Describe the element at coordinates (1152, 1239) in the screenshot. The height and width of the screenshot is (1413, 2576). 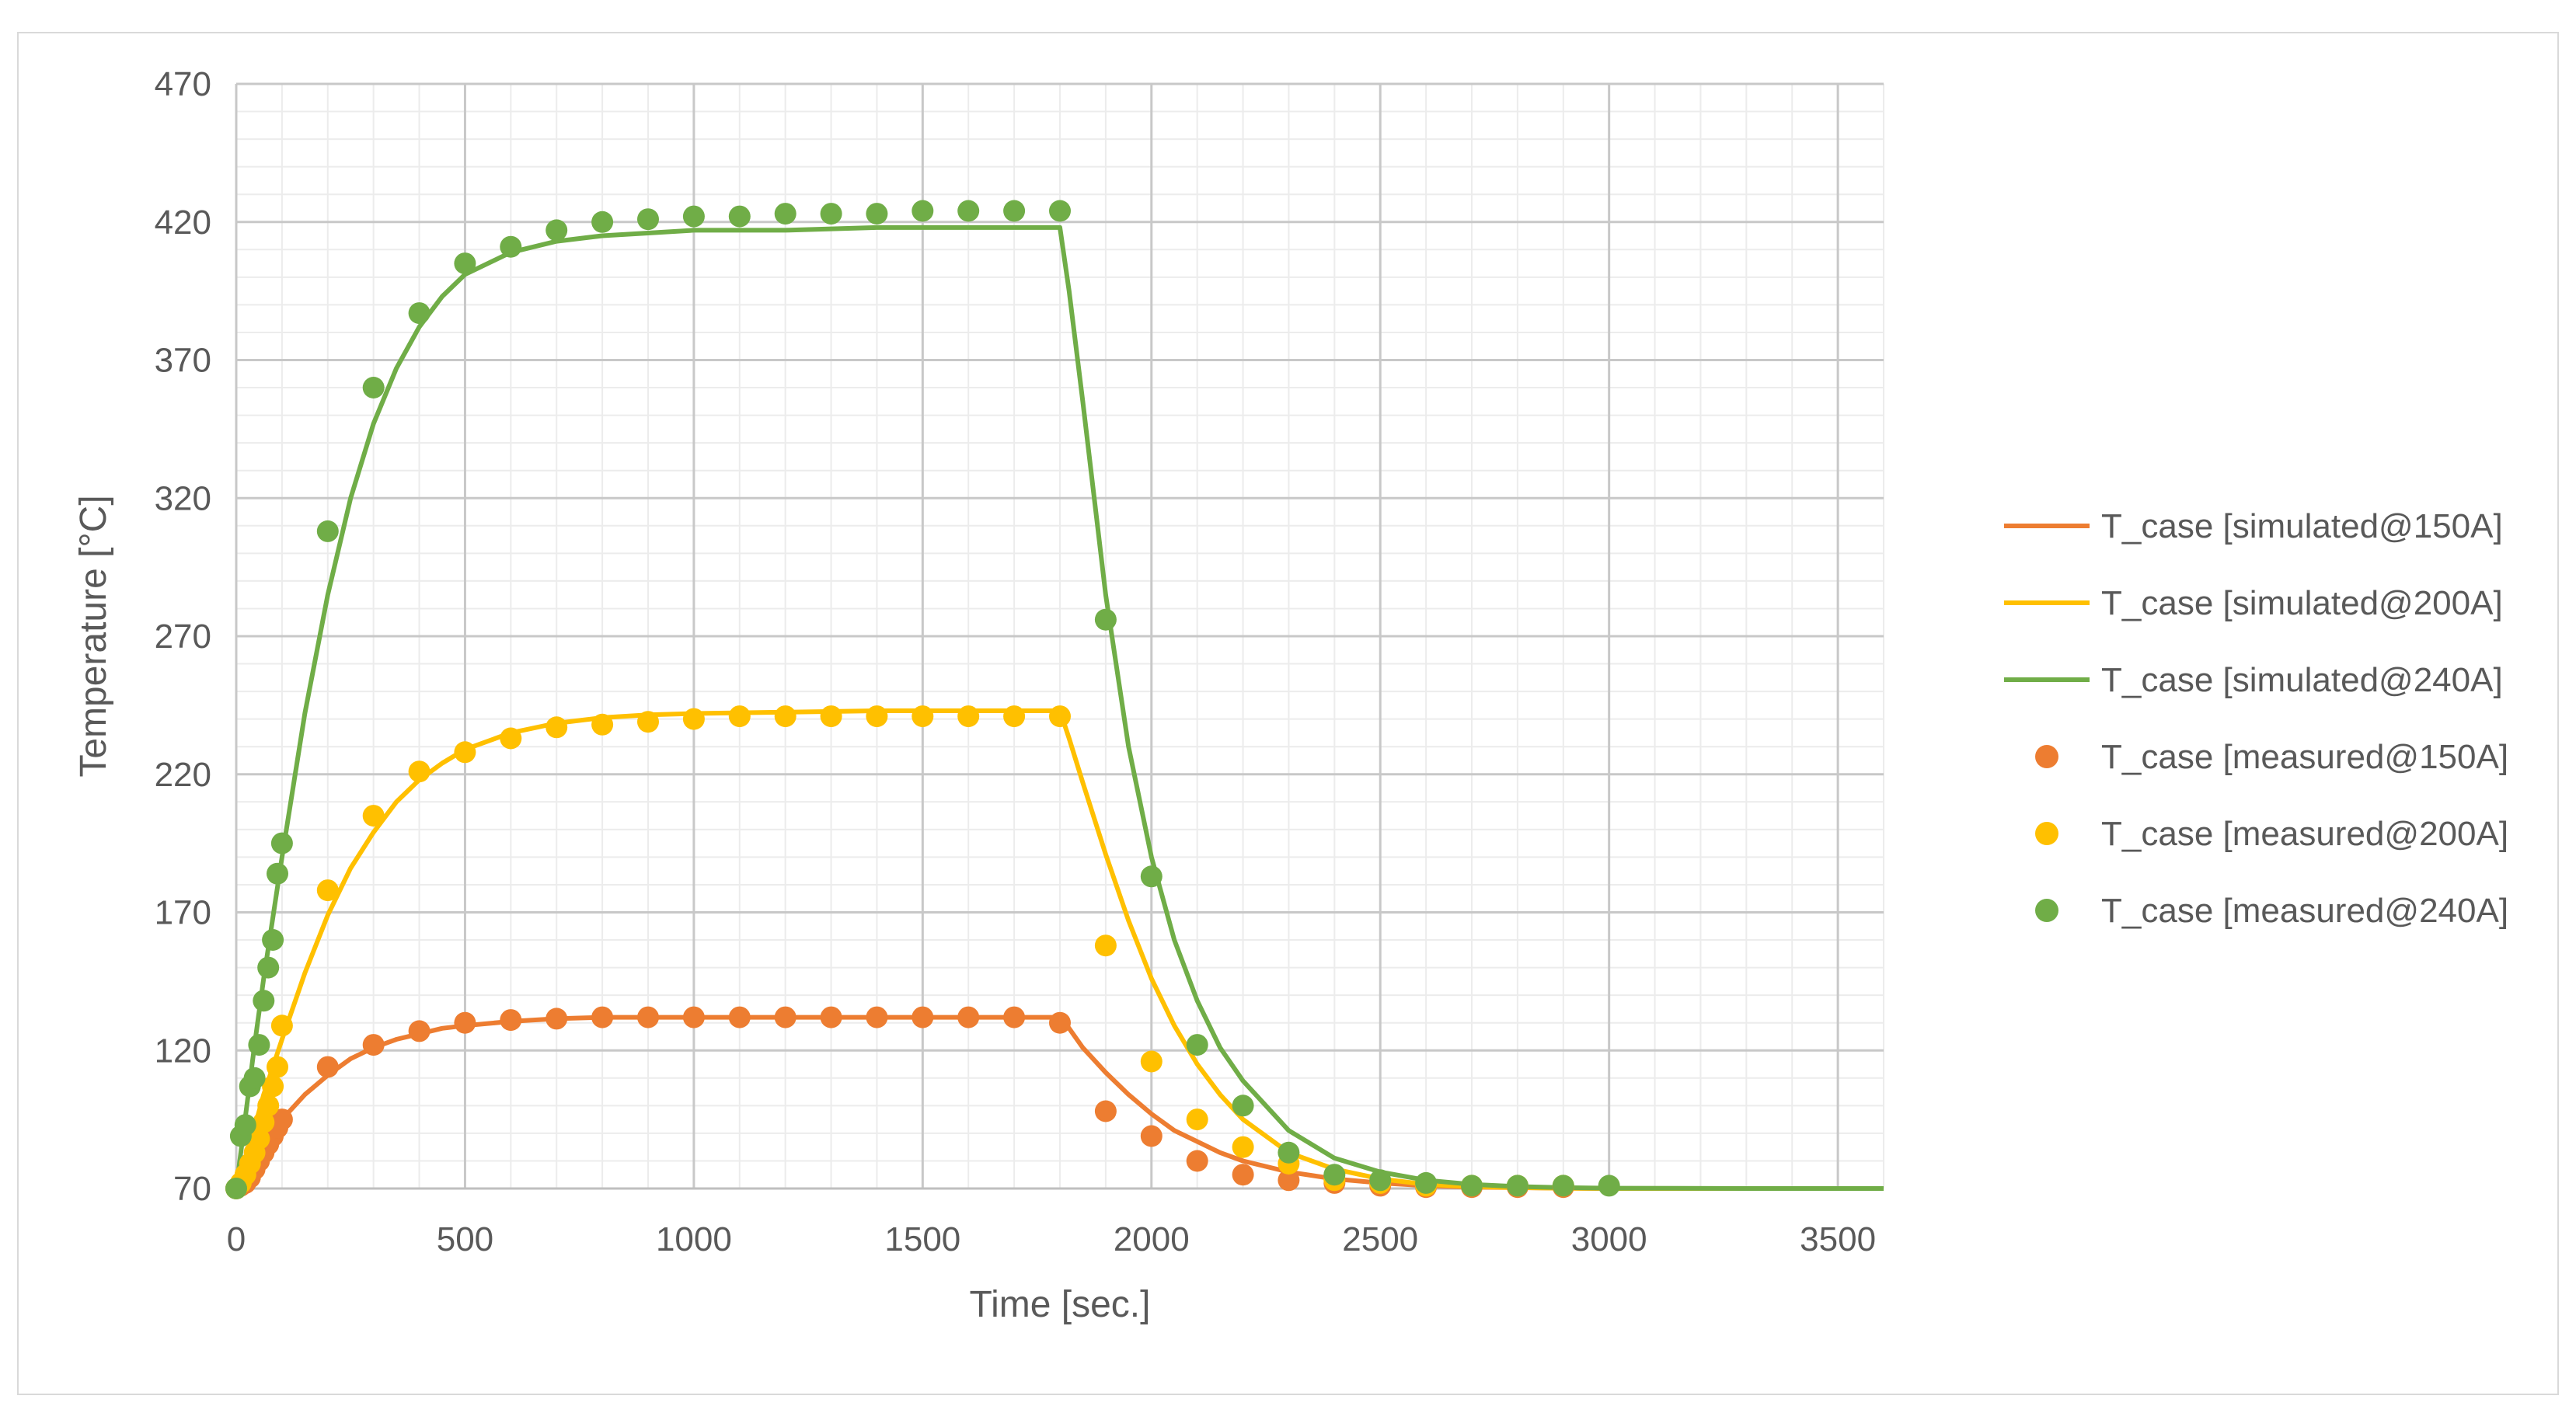
I see `x-tick-label: 2000` at that location.